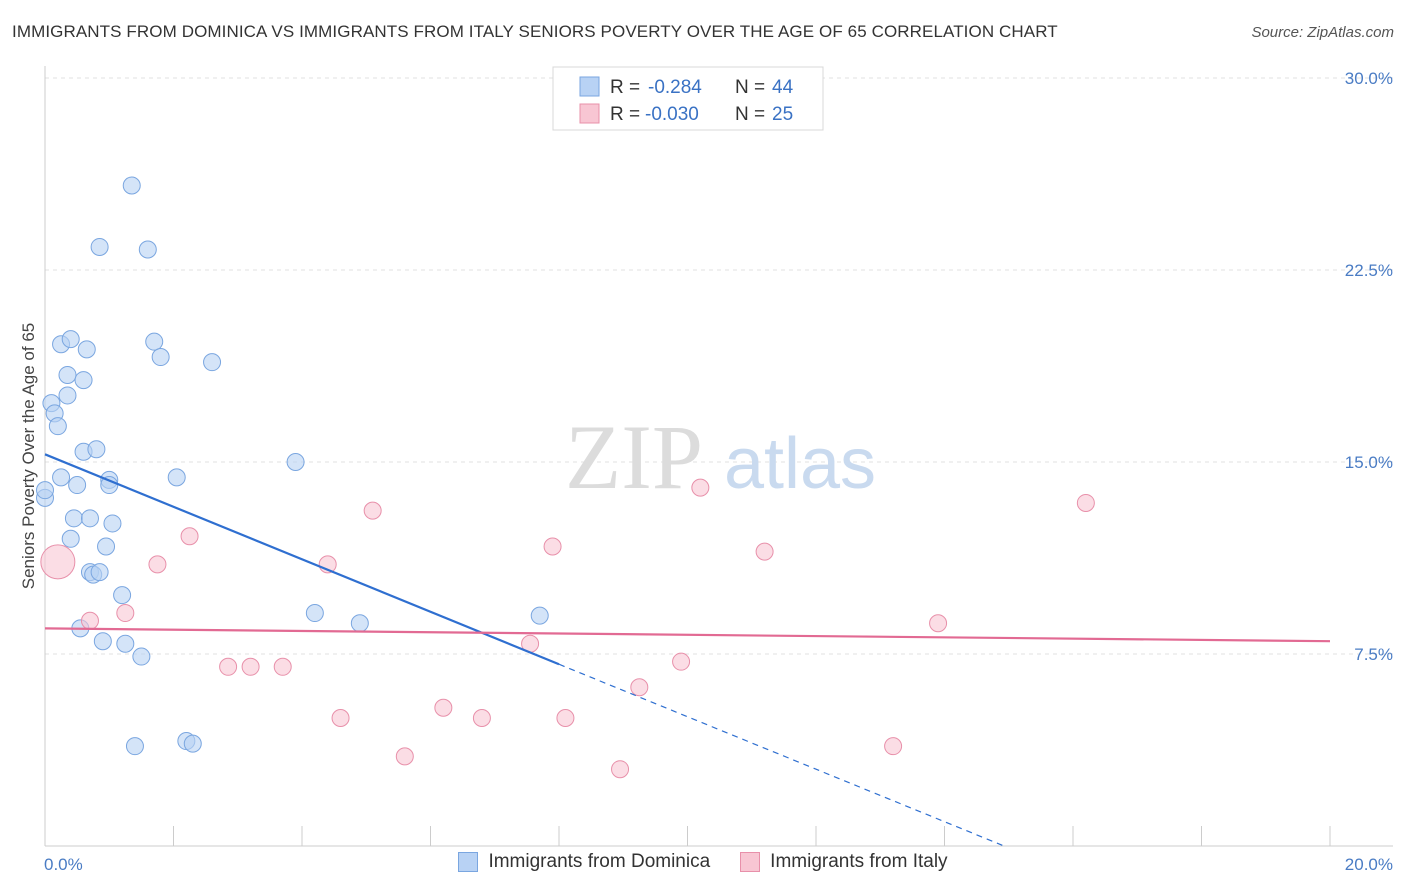  Describe the element at coordinates (63, 864) in the screenshot. I see `x-tick-label: 0.0%` at that location.